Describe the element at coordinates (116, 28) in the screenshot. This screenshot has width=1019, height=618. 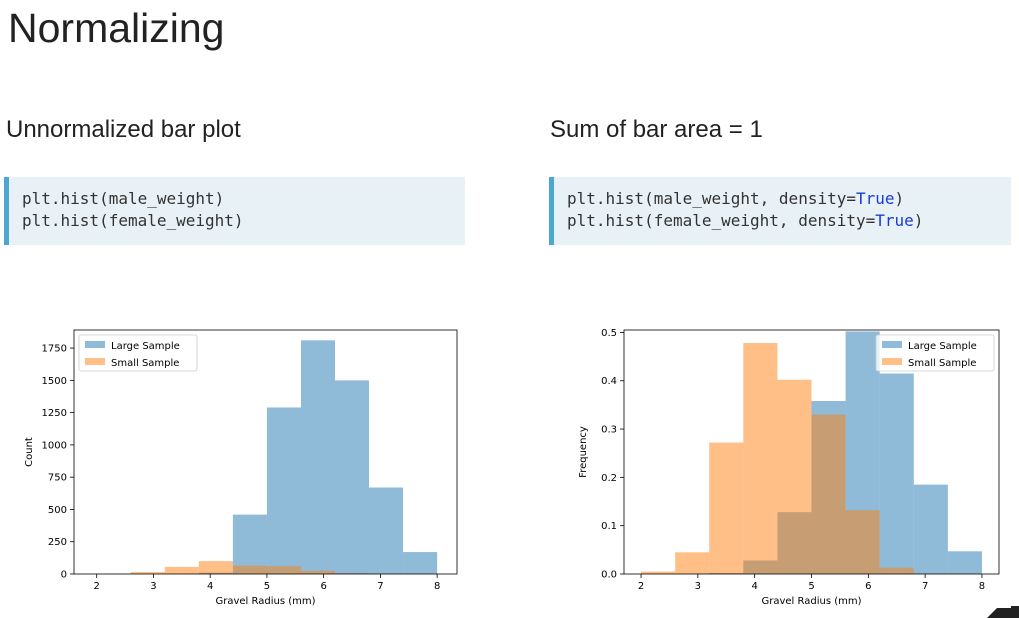
I see `page-title: Normalizing` at that location.